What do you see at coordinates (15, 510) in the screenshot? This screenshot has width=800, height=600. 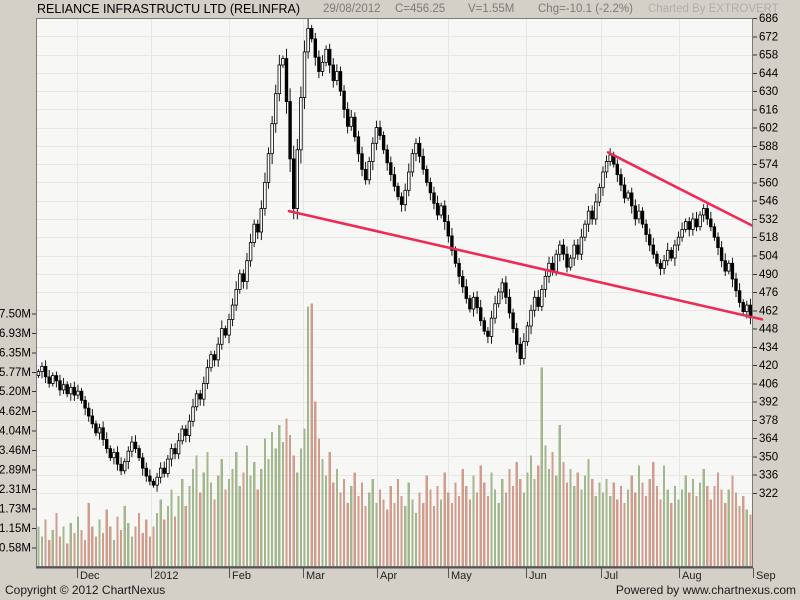 I see `svg-text: 1.73M` at bounding box center [15, 510].